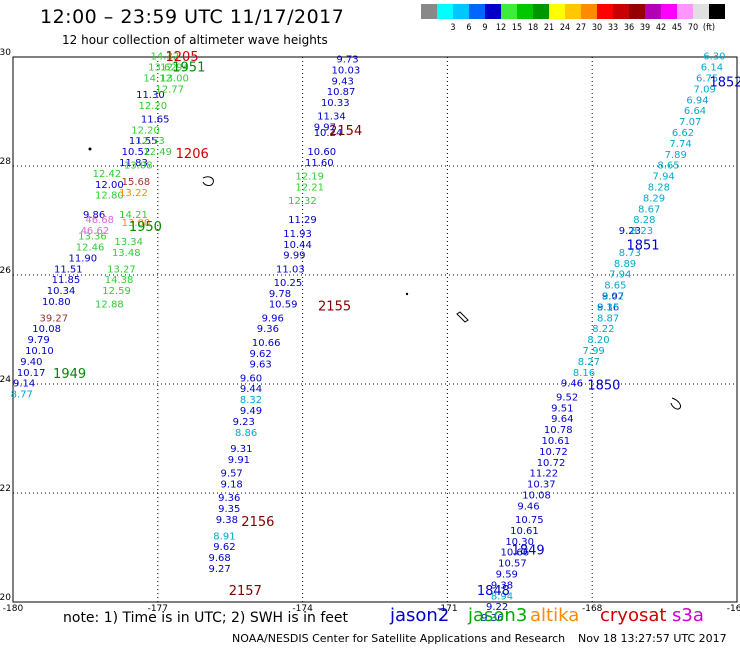  Describe the element at coordinates (92, 237) in the screenshot. I see `wave-height-value: 13.36` at that location.